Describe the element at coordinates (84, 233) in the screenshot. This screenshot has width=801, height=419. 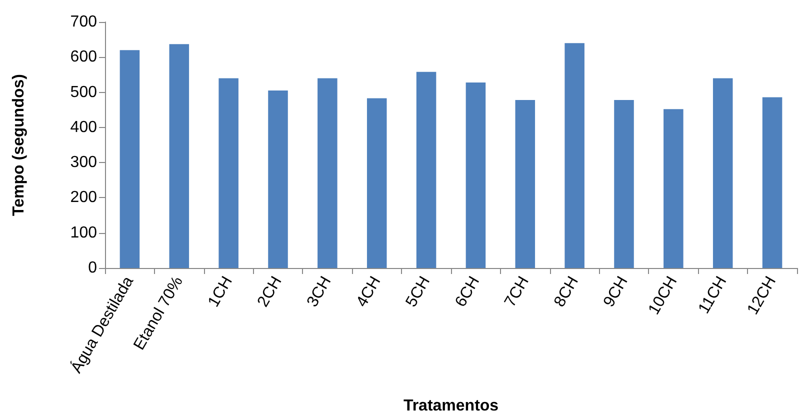
I see `y-tick-label: 100` at that location.